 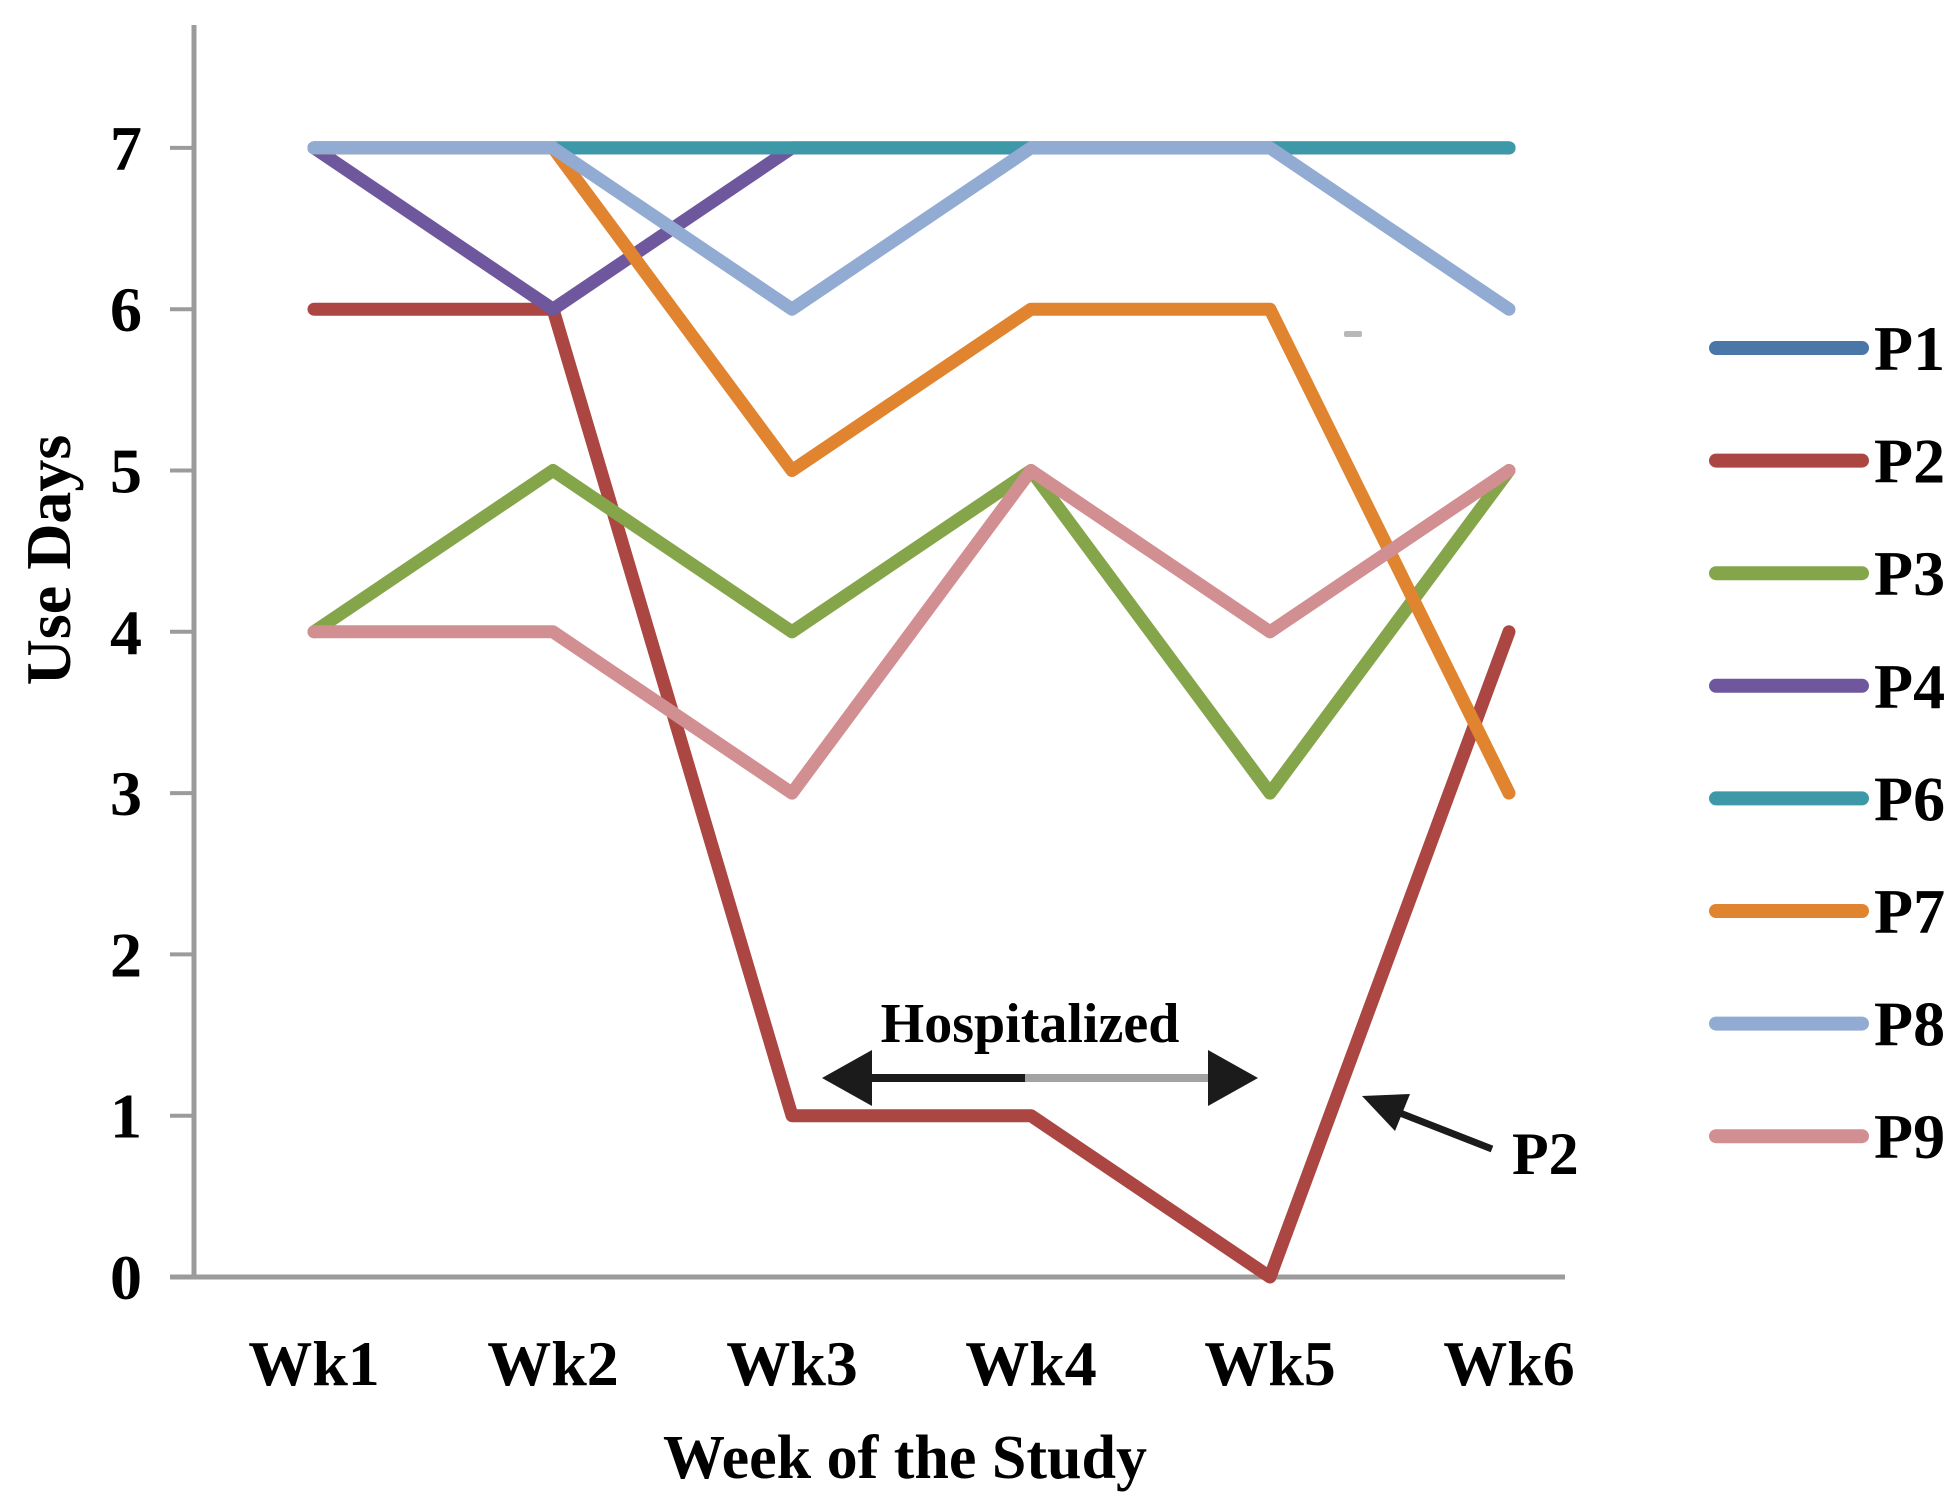 I want to click on x-category-label-Wk4: Wk4, so click(x=1031, y=1363).